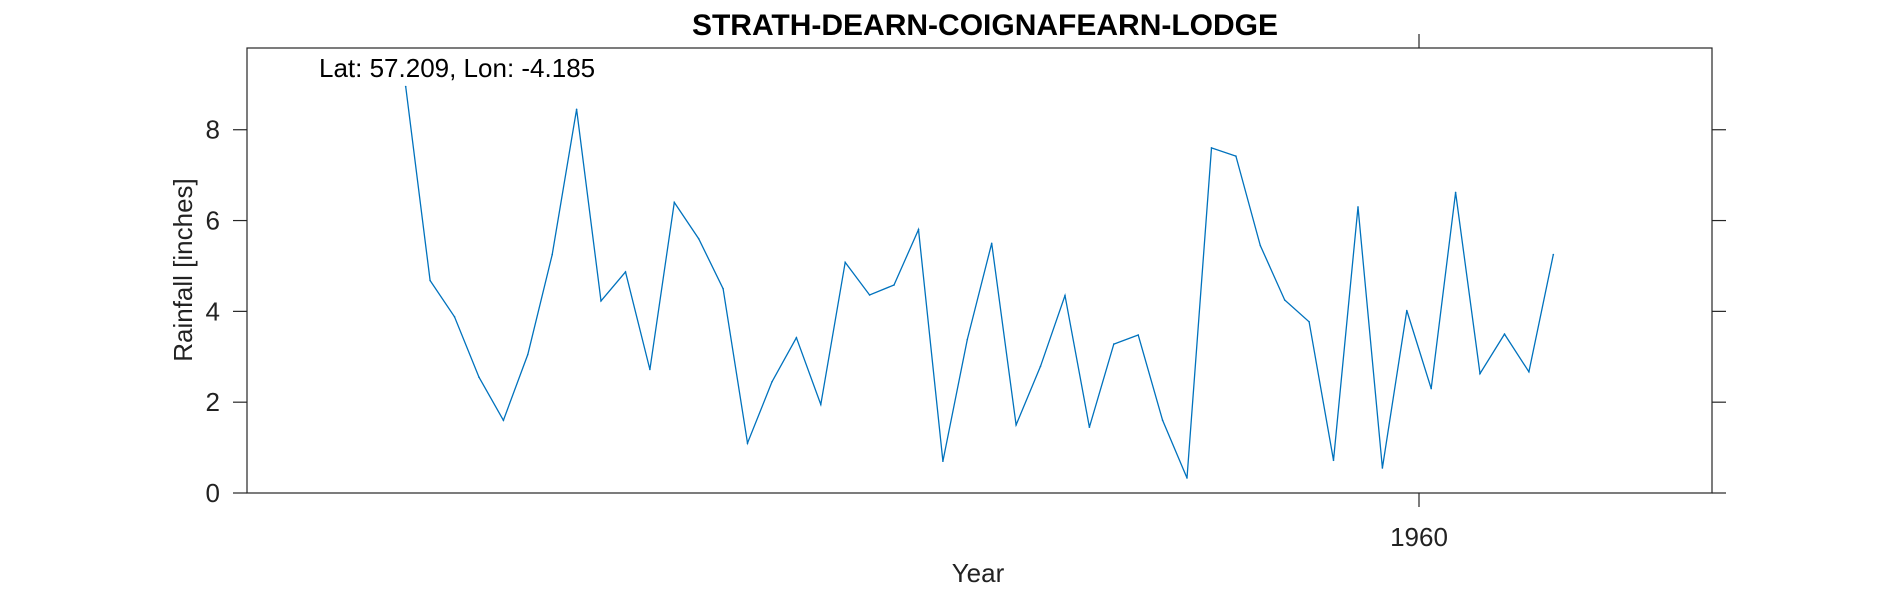 Image resolution: width=1890 pixels, height=591 pixels. What do you see at coordinates (213, 493) in the screenshot?
I see `y-tick-label: 0` at bounding box center [213, 493].